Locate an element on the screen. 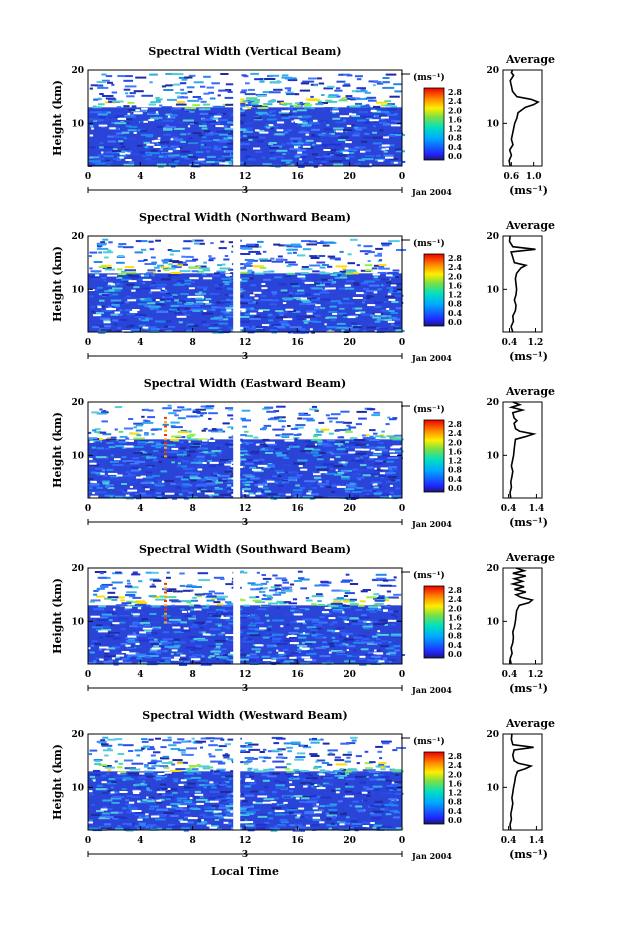 The image size is (624, 934). heatmap-spike is located at coordinates (165, 435).